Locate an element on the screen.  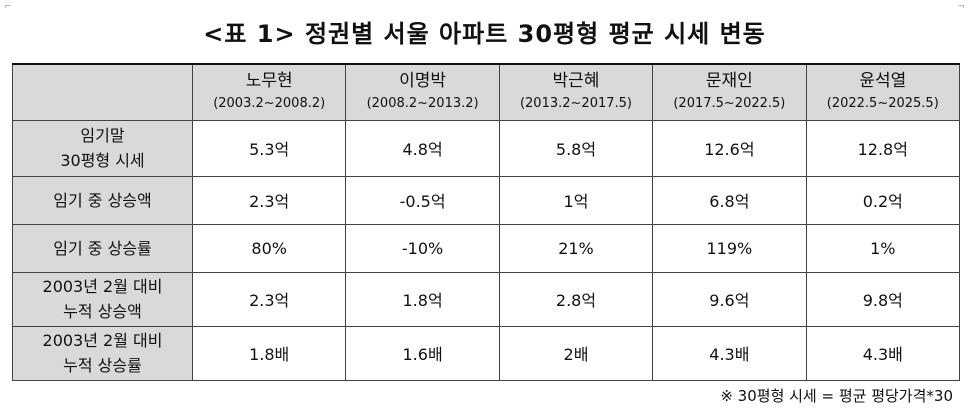
row-label-line: 임기 중 상승액 is located at coordinates (102, 200).